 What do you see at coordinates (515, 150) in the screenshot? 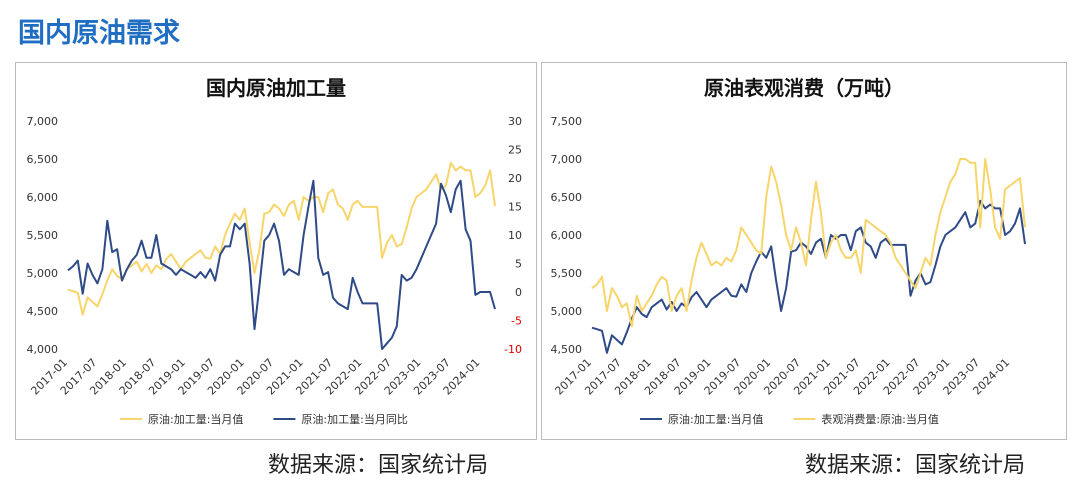
I see `y2-tick-label: 25` at bounding box center [515, 150].